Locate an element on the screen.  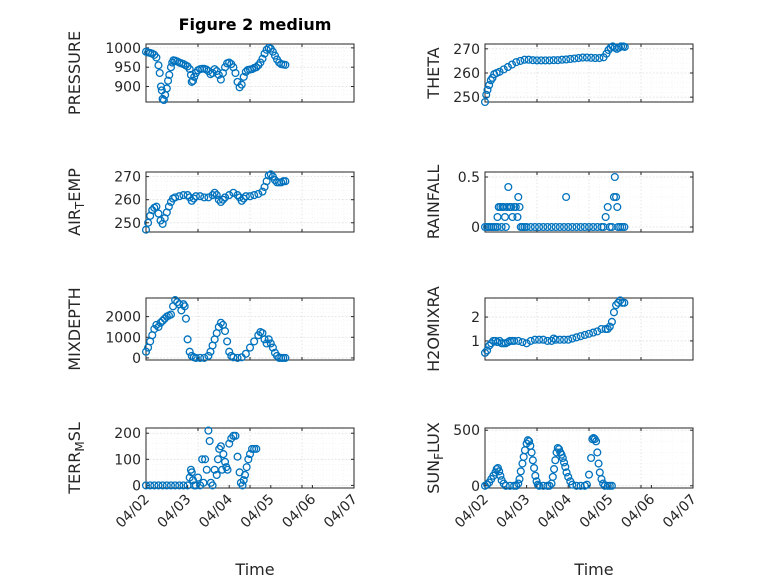
x-tick-label: 04/02 is located at coordinates (472, 512).